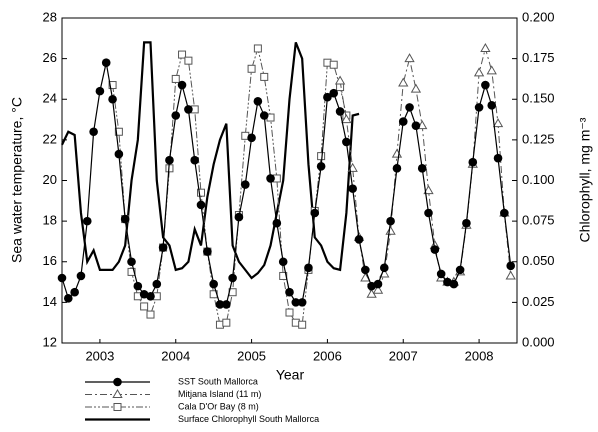 The height and width of the screenshot is (432, 598). Describe the element at coordinates (538, 301) in the screenshot. I see `y2-tick-label: 0.025` at that location.